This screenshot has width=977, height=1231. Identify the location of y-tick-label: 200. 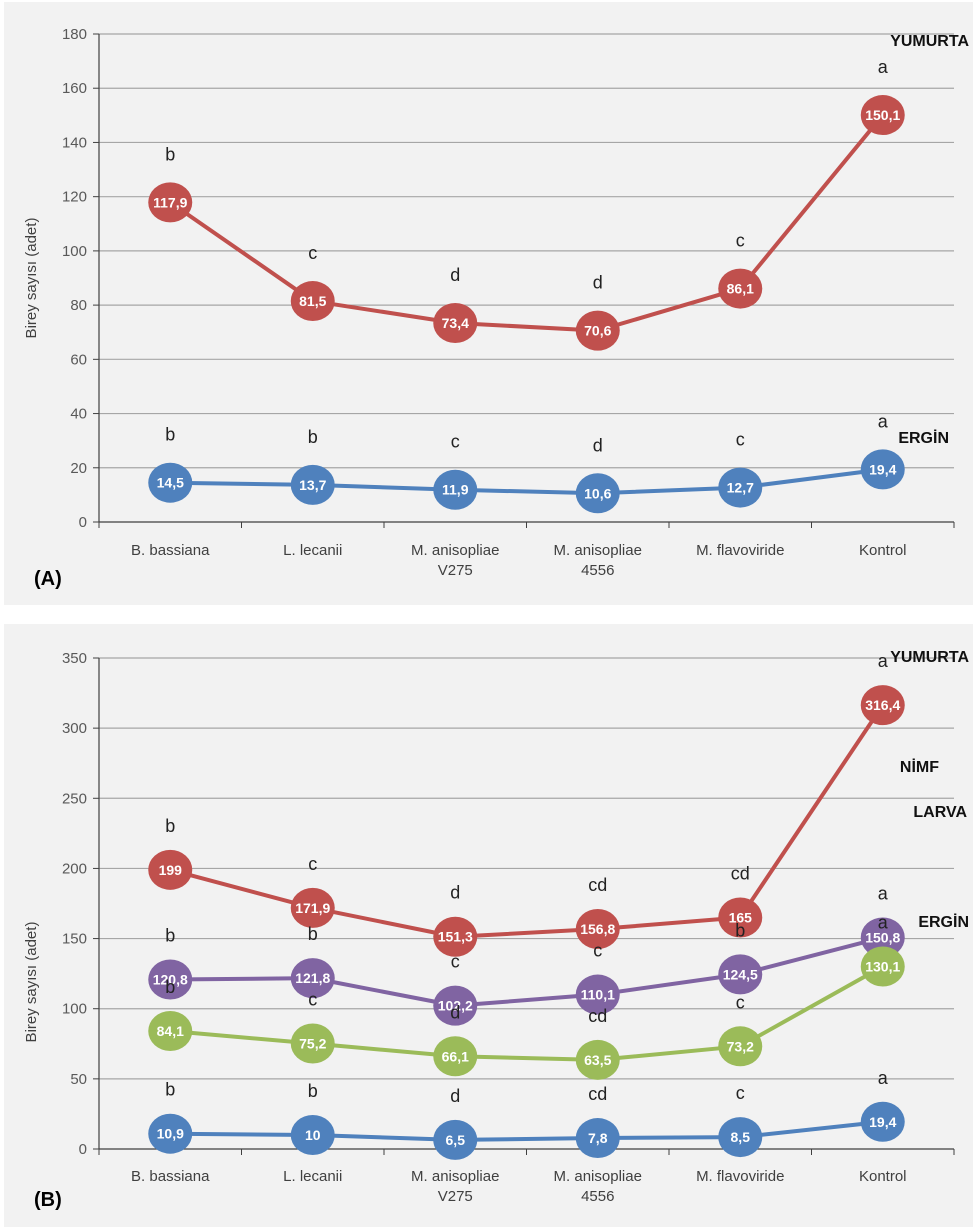
(74, 868).